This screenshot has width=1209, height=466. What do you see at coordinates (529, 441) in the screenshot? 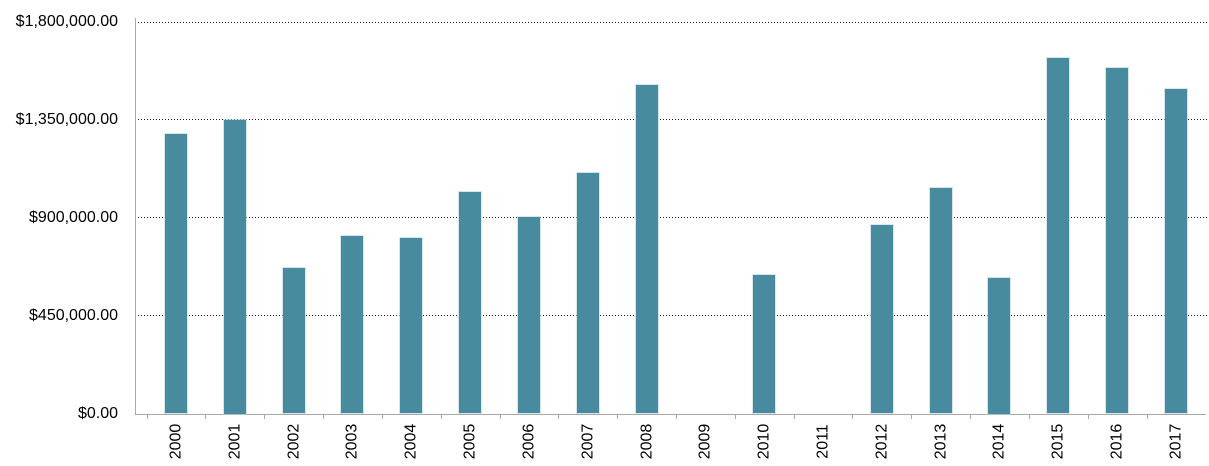
I see `x-category-label: 2006` at bounding box center [529, 441].